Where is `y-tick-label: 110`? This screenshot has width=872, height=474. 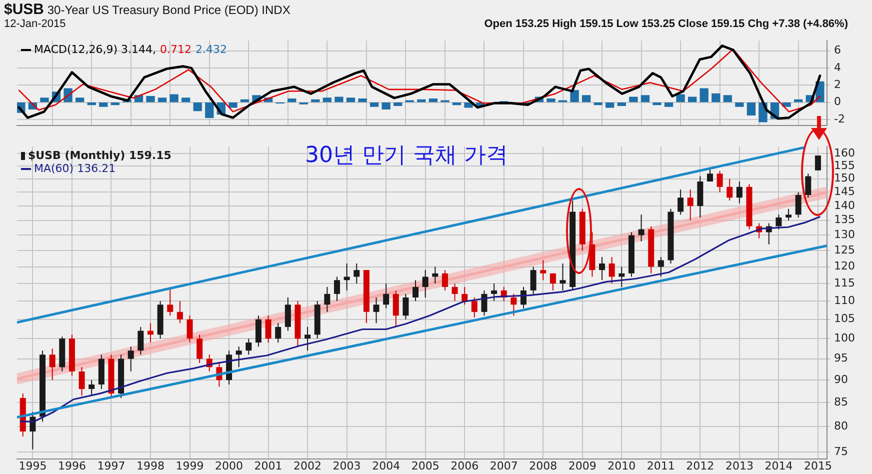
y-tick-label: 110 is located at coordinates (844, 300).